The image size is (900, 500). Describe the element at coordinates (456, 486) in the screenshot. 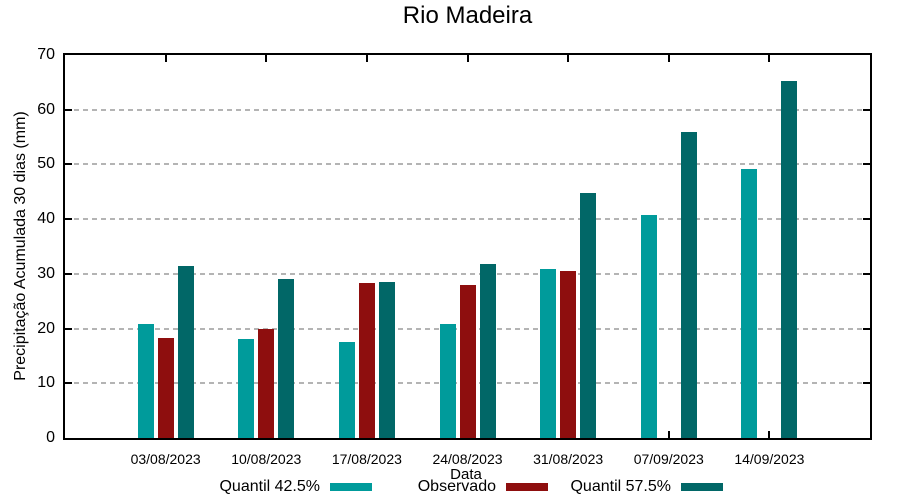

I see `legend-label-1: Observado` at that location.